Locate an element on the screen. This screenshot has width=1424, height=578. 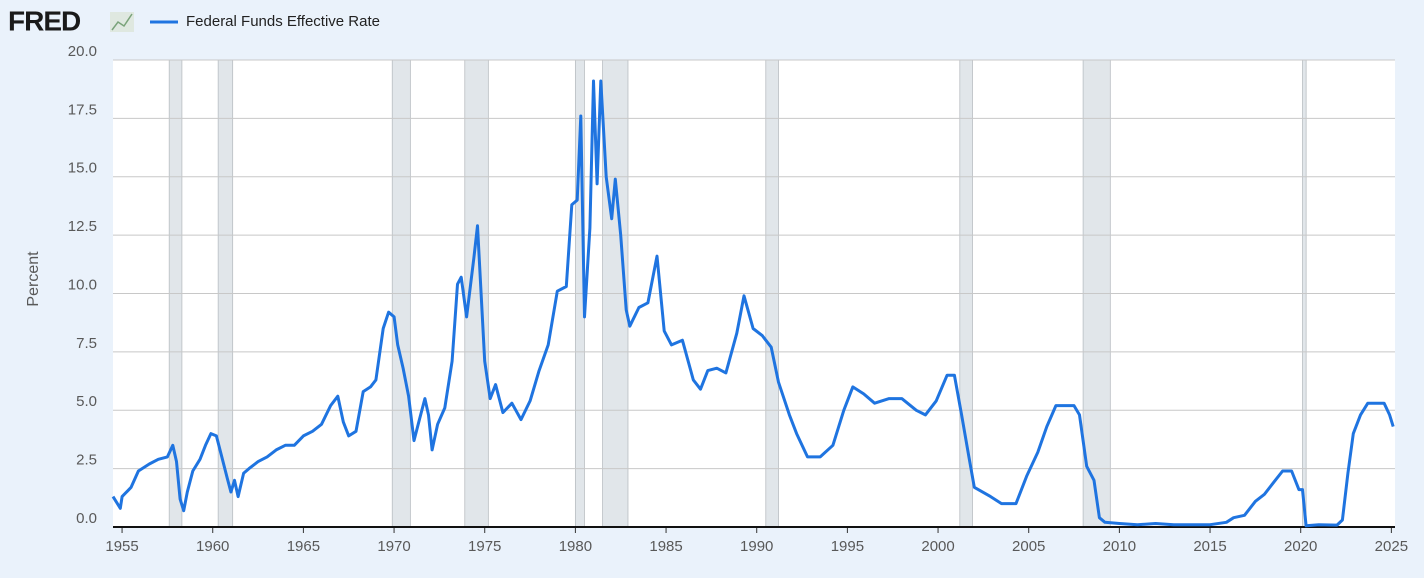
y-tick-label: 17.5 is located at coordinates (82, 109).